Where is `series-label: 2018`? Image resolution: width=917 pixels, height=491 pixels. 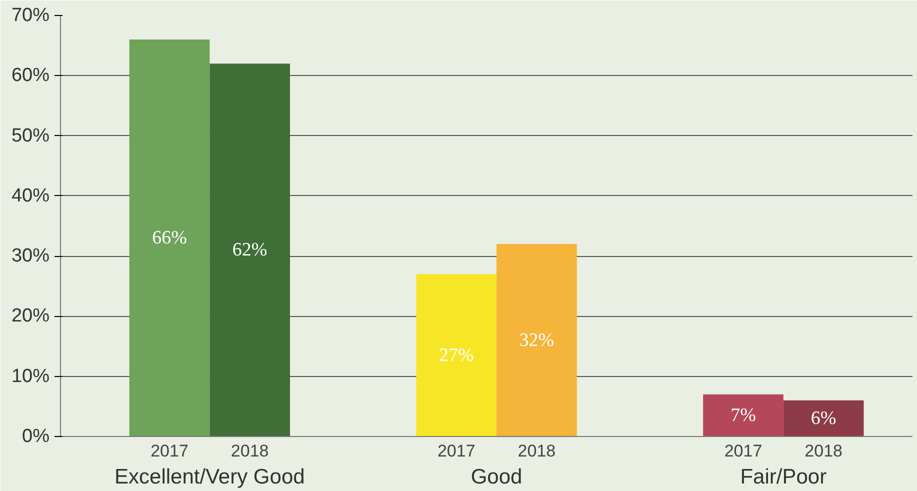 series-label: 2018 is located at coordinates (249, 451).